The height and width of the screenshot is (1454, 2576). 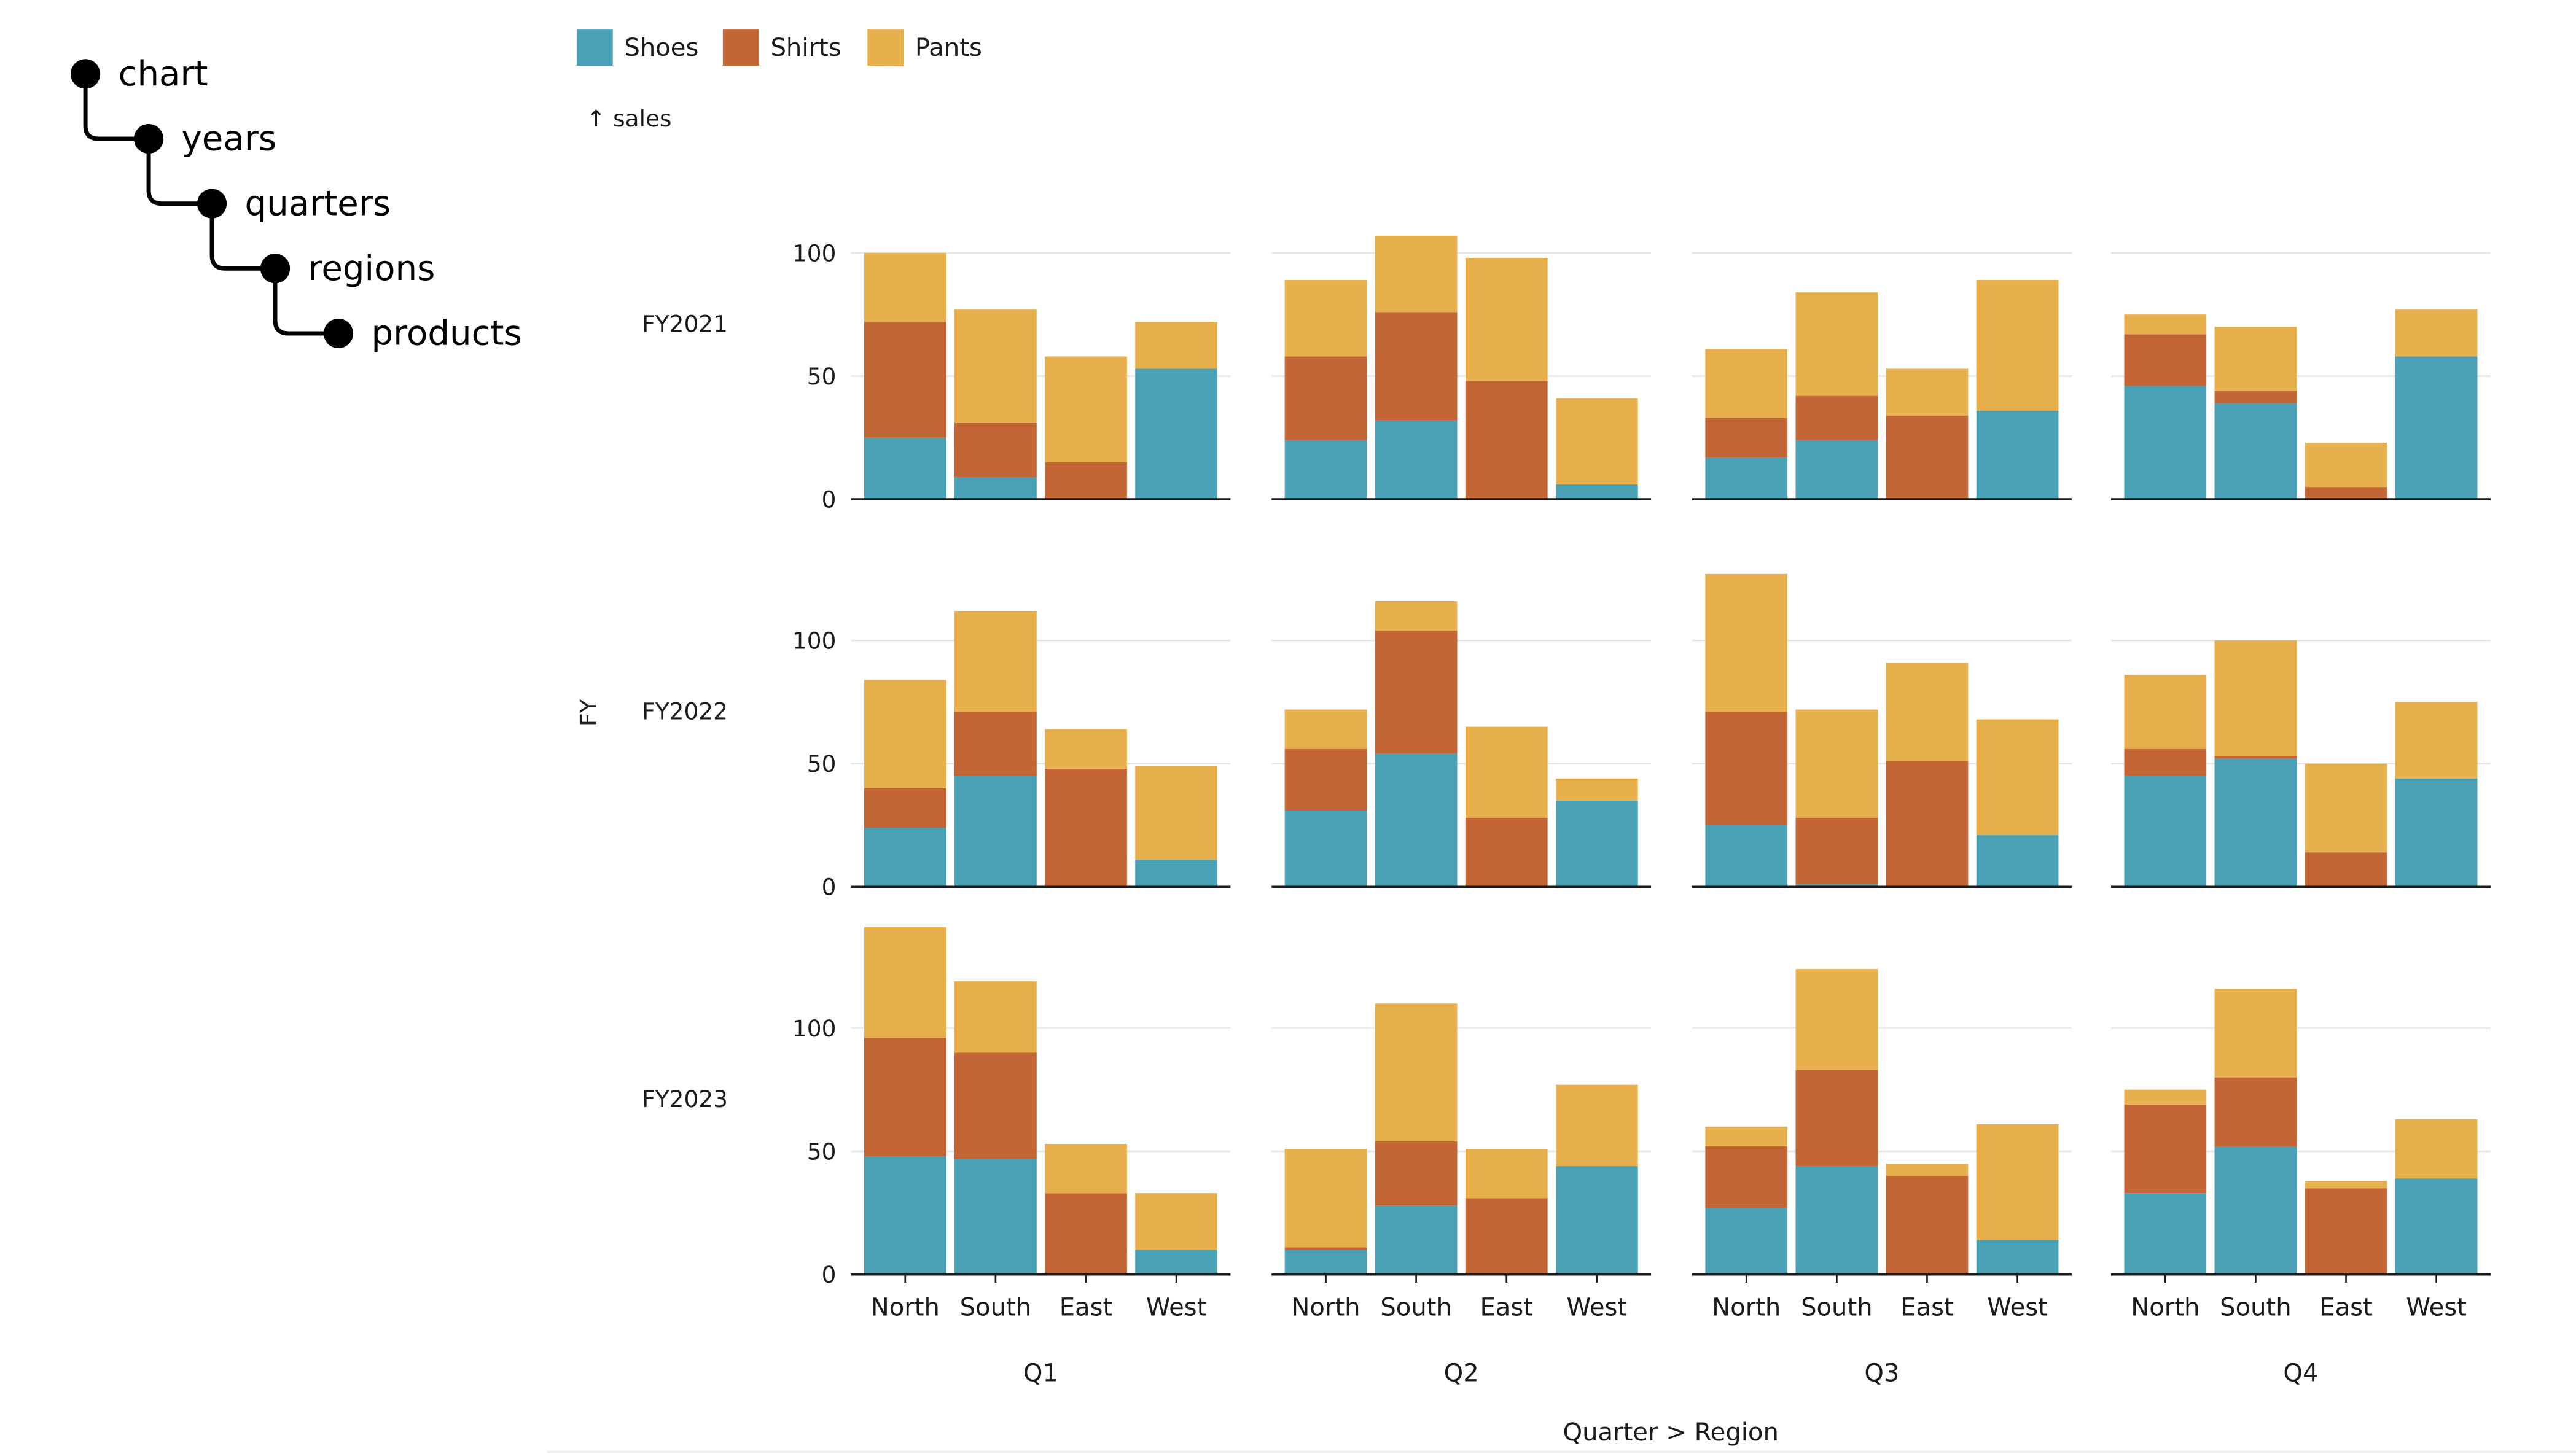 What do you see at coordinates (1086, 1168) in the screenshot?
I see `bar-fy2023-q1-east-pants` at bounding box center [1086, 1168].